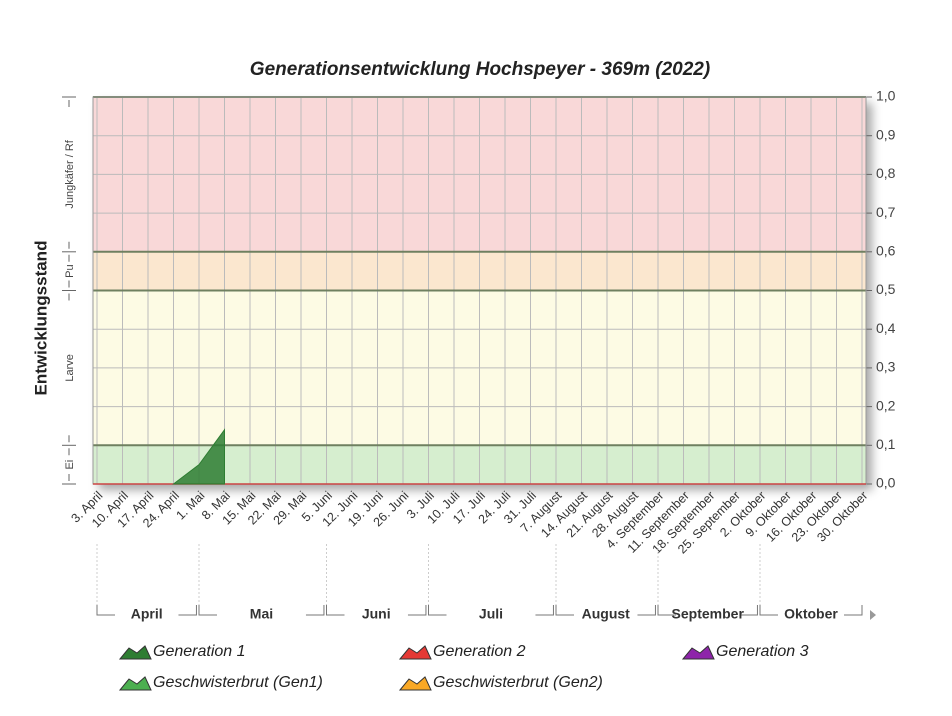  What do you see at coordinates (762, 651) in the screenshot?
I see `legend-label: Generation 3` at bounding box center [762, 651].